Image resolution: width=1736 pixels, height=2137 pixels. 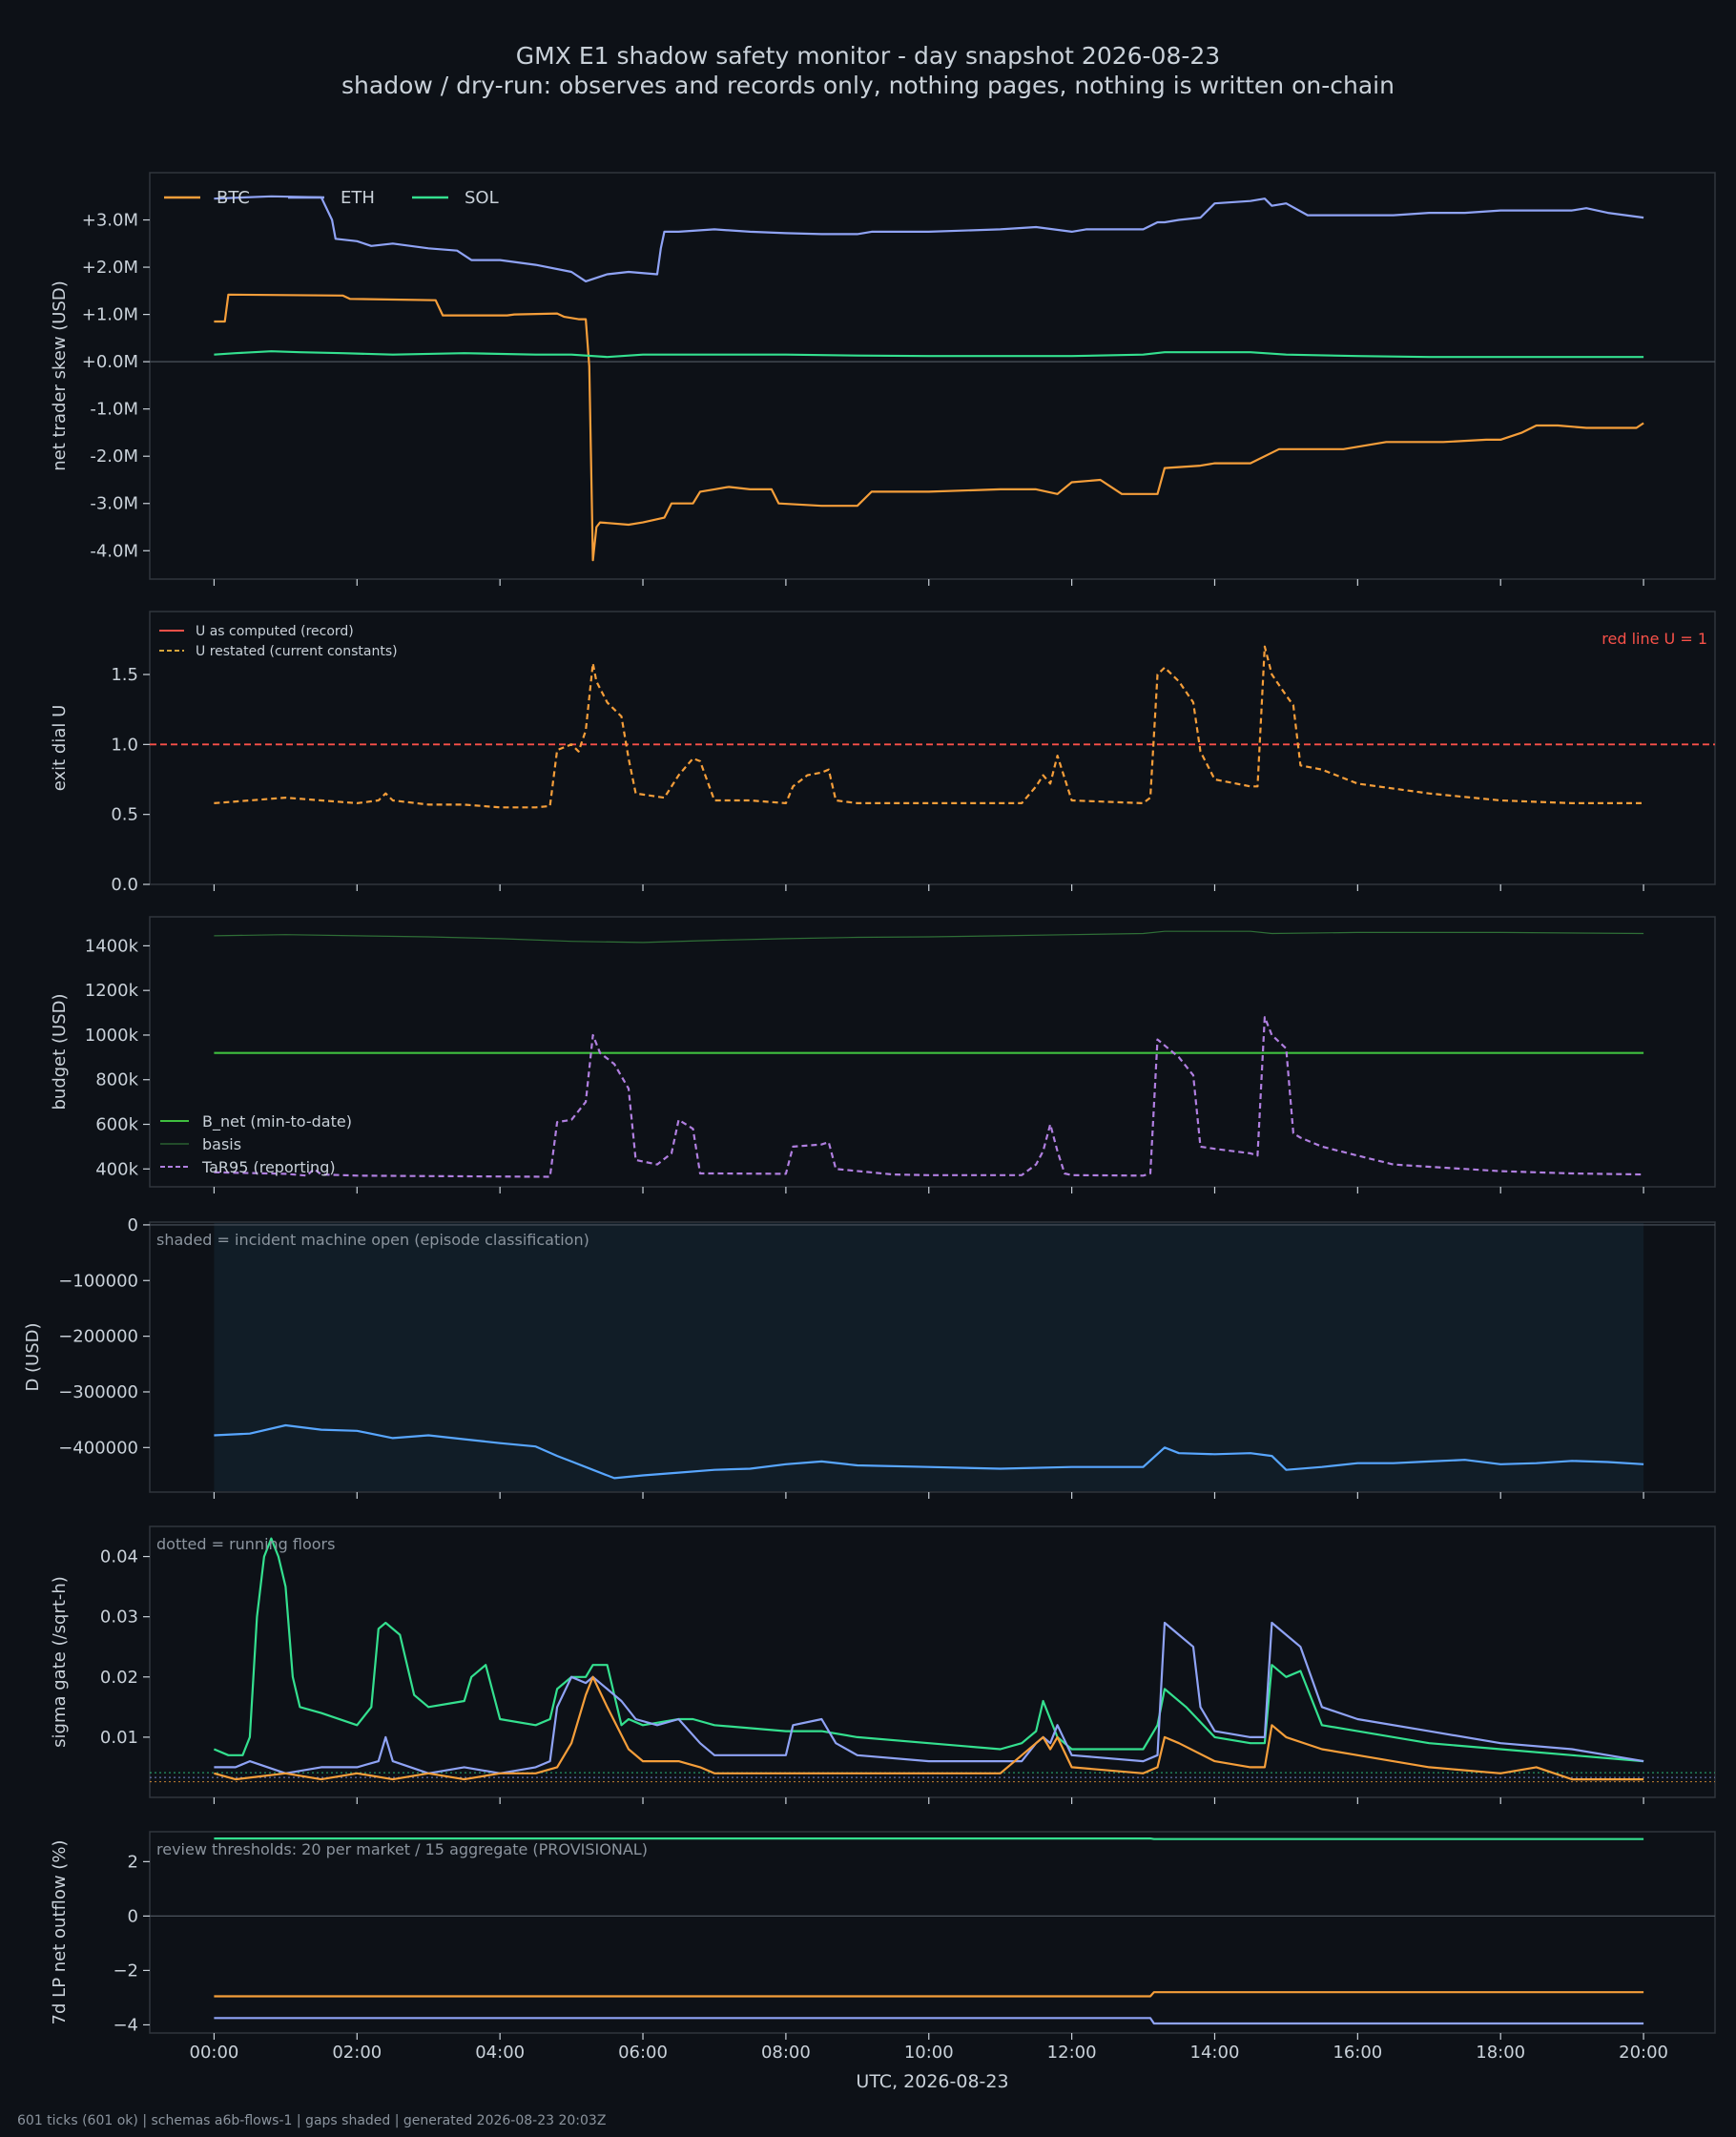 I want to click on y-tick-label: 800k, so click(x=116, y=1080).